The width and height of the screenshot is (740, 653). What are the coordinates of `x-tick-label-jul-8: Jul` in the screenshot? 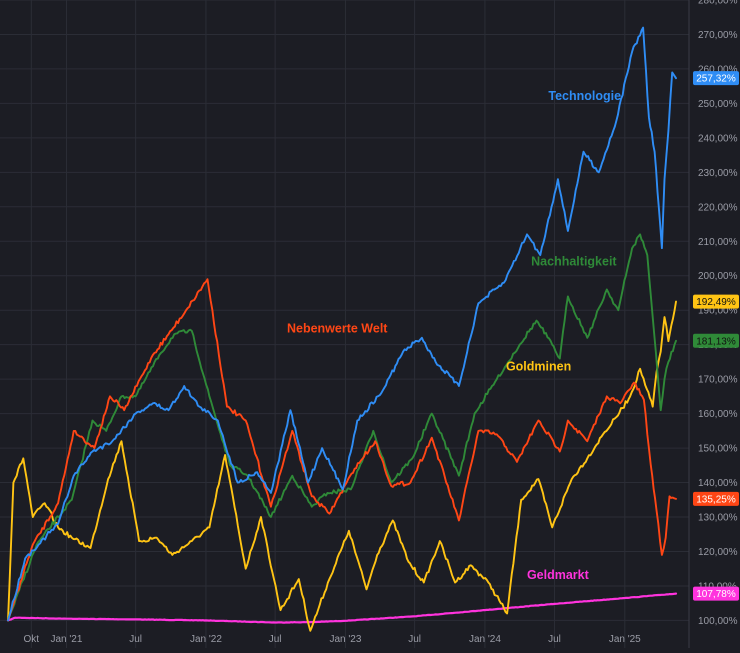 It's located at (554, 639).